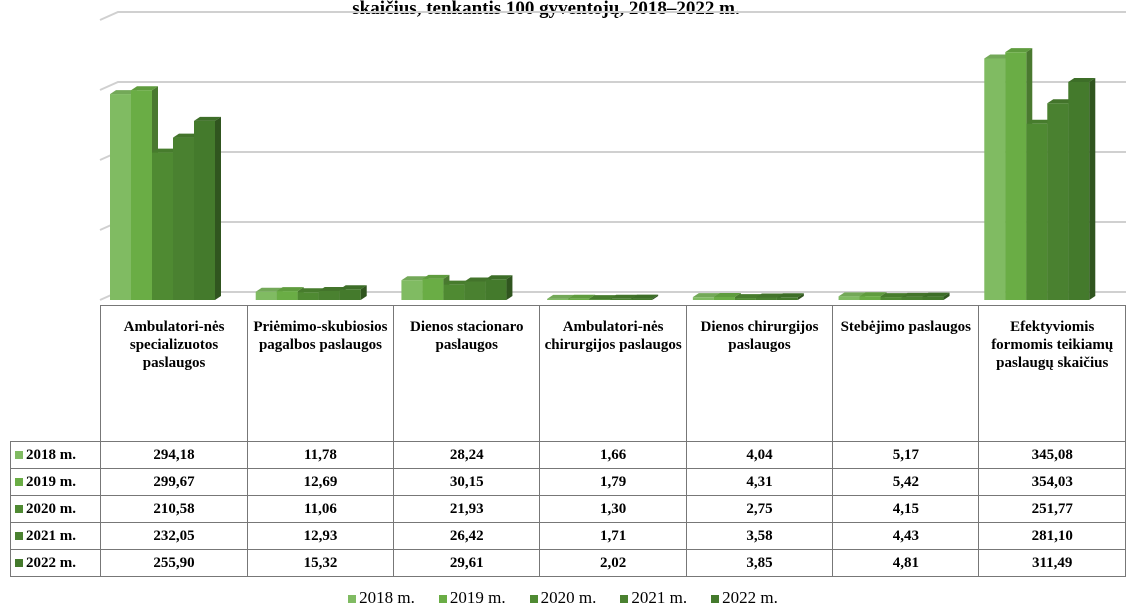 This screenshot has height=609, width=1126. Describe the element at coordinates (174, 536) in the screenshot. I see `value-cell: 232,05` at that location.